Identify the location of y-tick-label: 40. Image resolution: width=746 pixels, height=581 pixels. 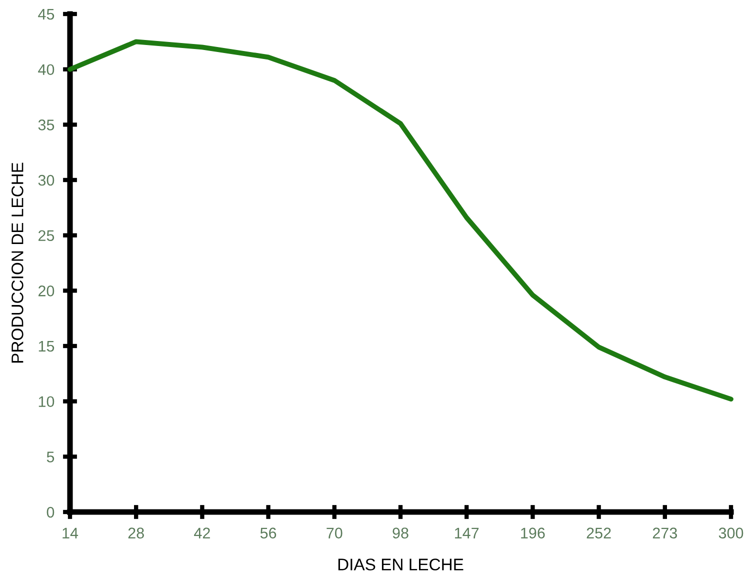
(46, 70).